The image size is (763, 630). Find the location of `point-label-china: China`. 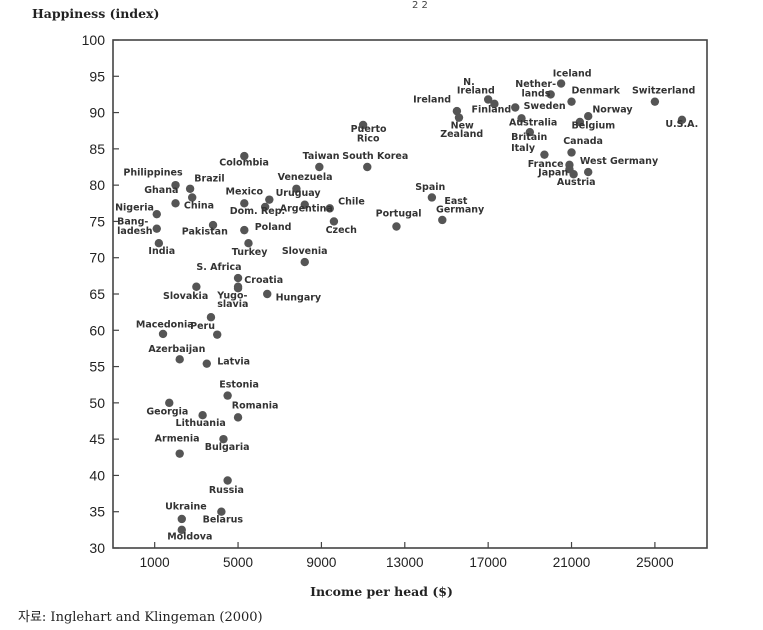

point-label-china: China is located at coordinates (199, 205).